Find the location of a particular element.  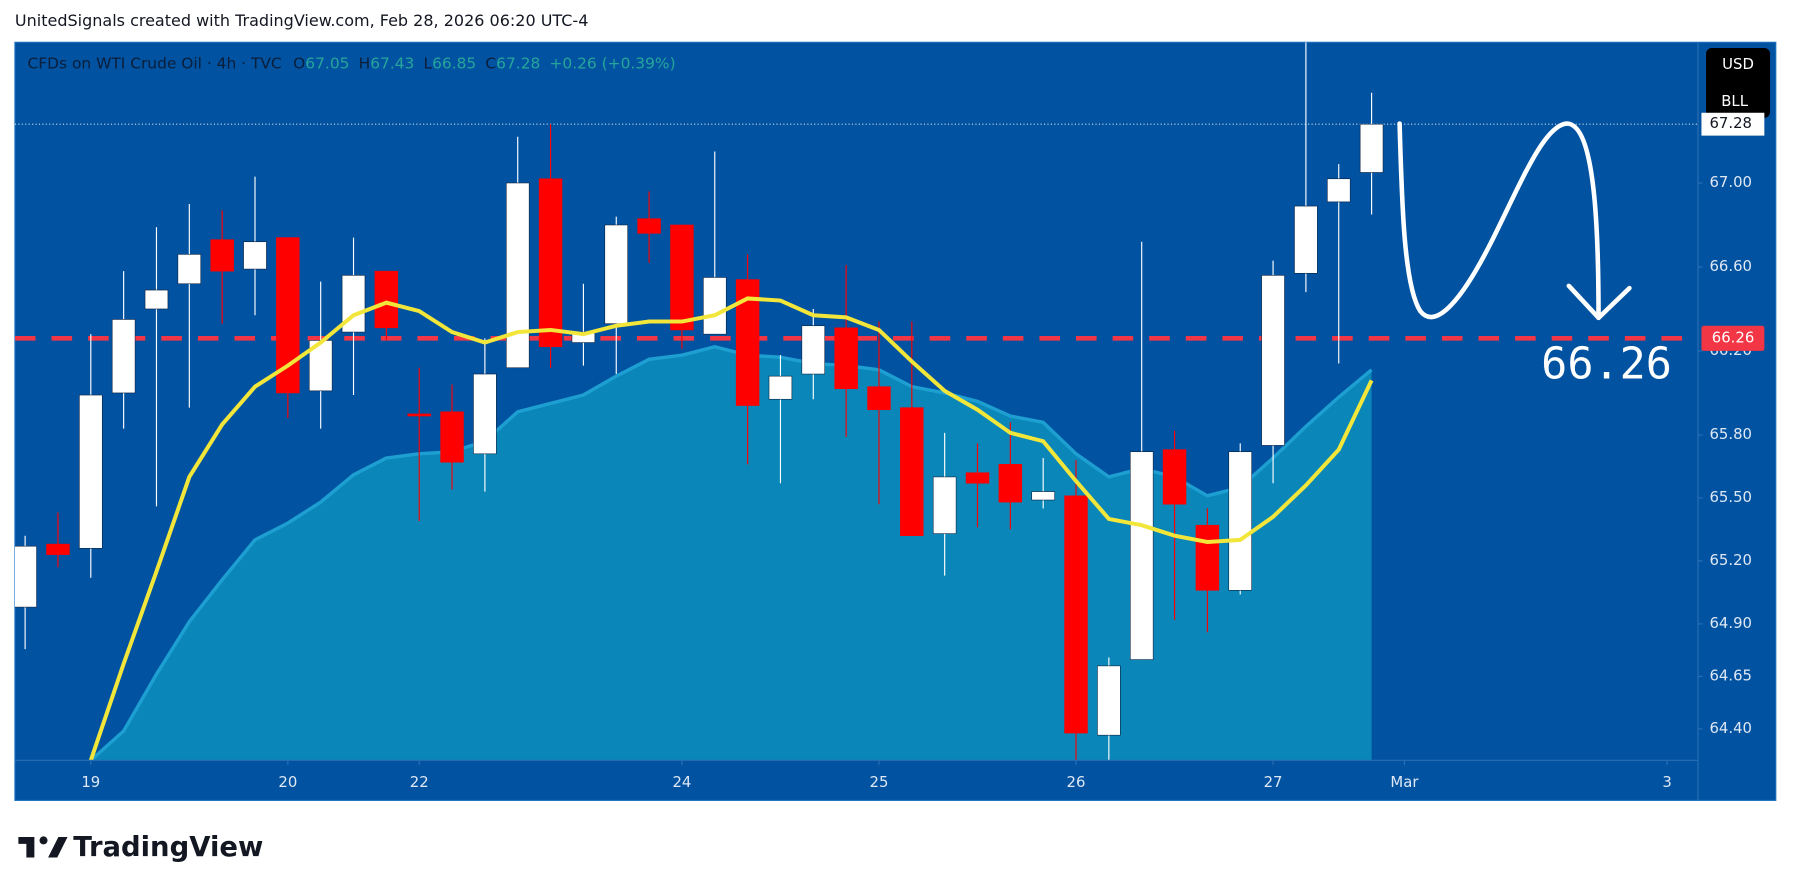

x-tick-label: 20 is located at coordinates (287, 782).